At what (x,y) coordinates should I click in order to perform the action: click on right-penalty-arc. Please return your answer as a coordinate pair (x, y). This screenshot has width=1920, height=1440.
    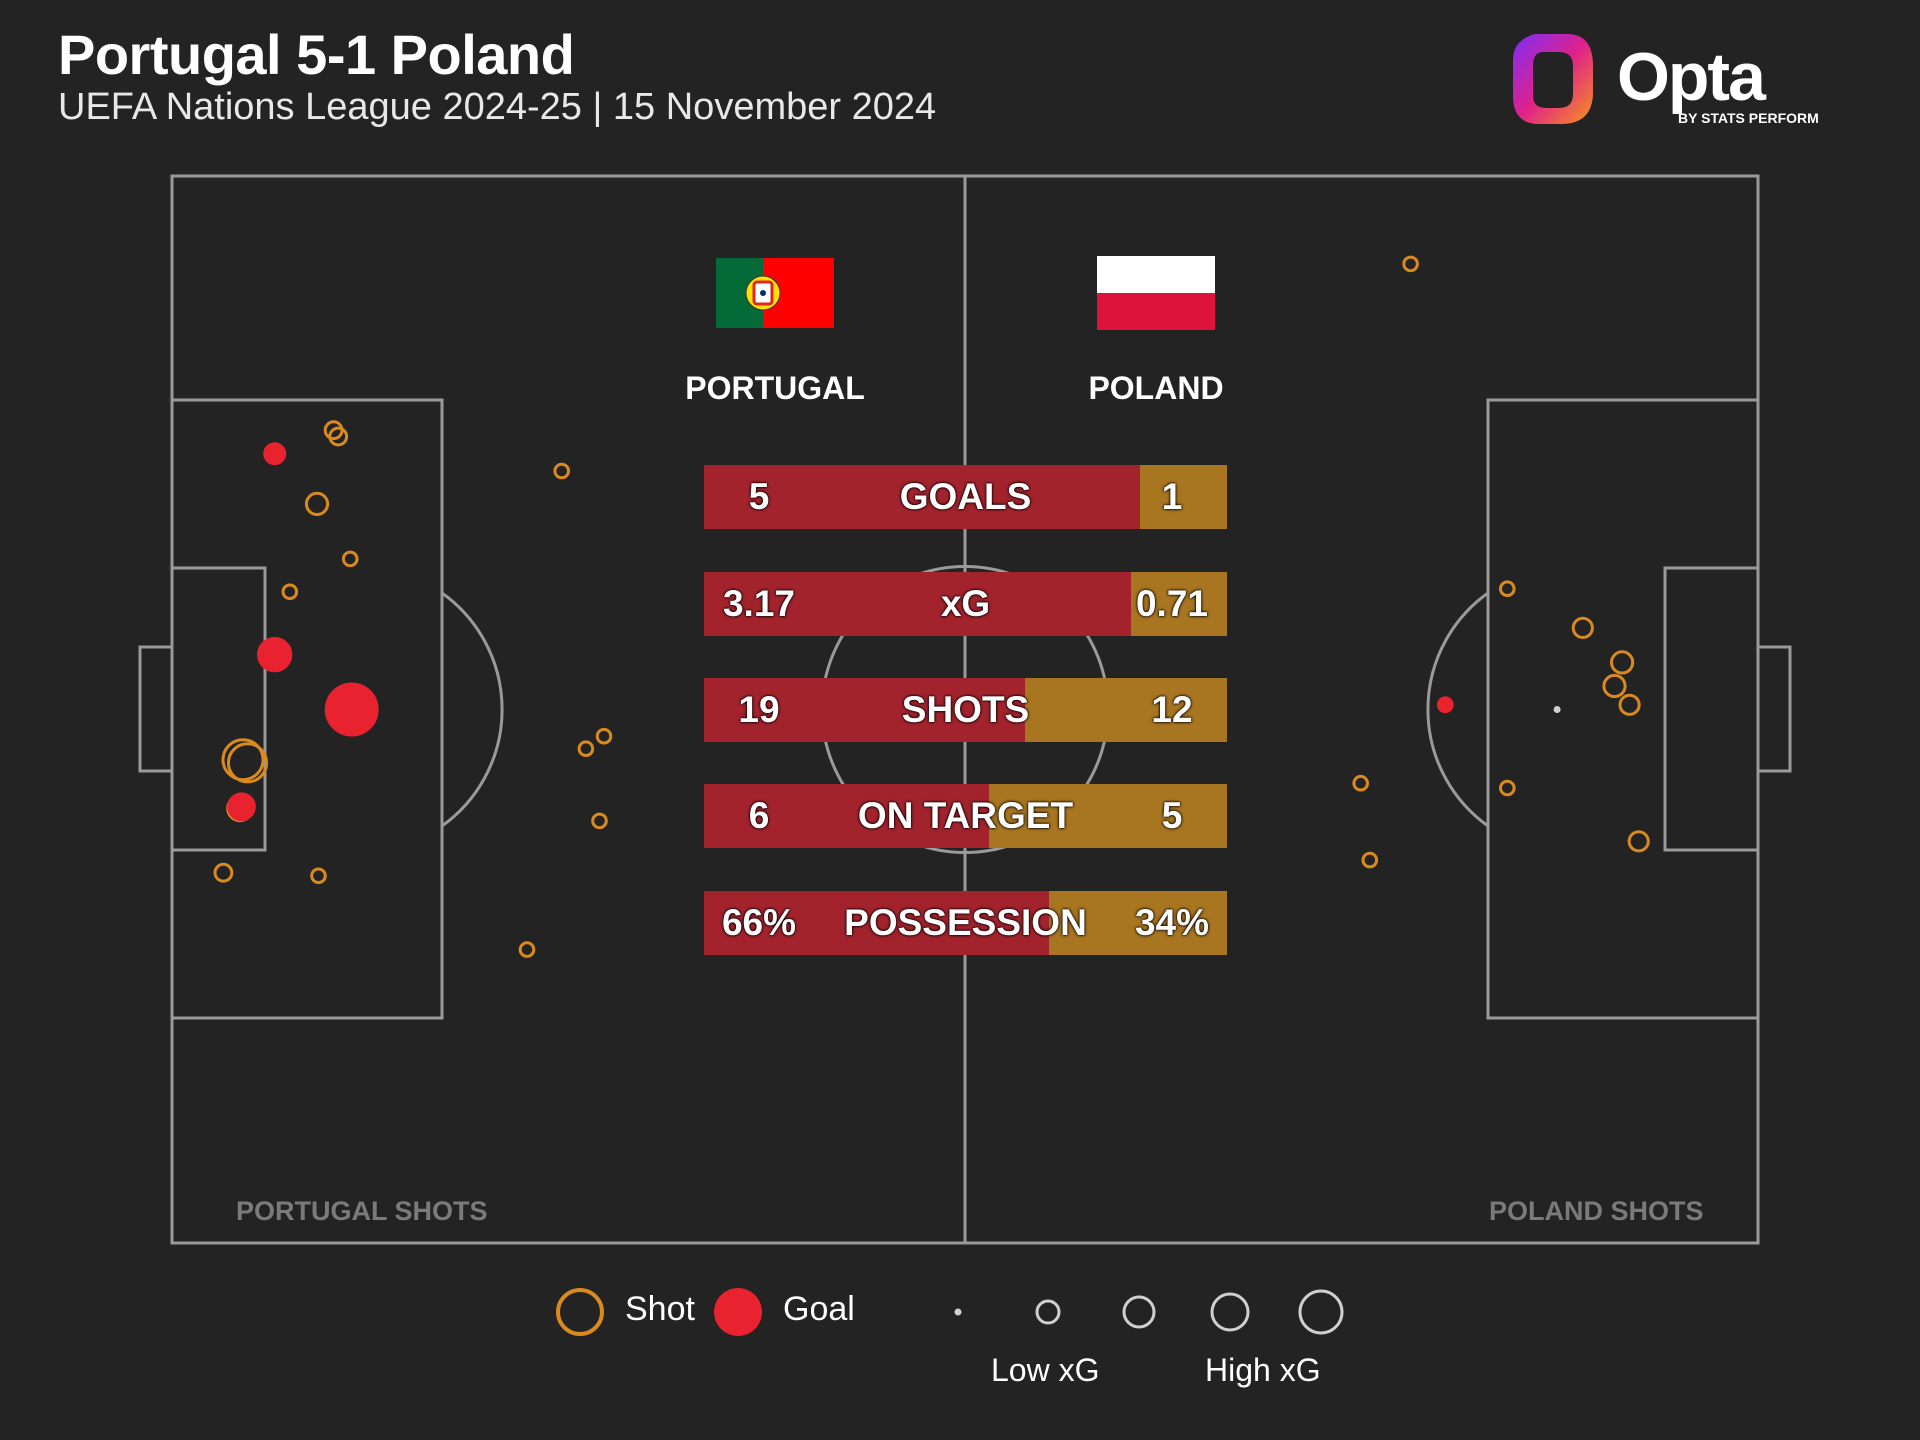
    Looking at the image, I should click on (1457, 709).